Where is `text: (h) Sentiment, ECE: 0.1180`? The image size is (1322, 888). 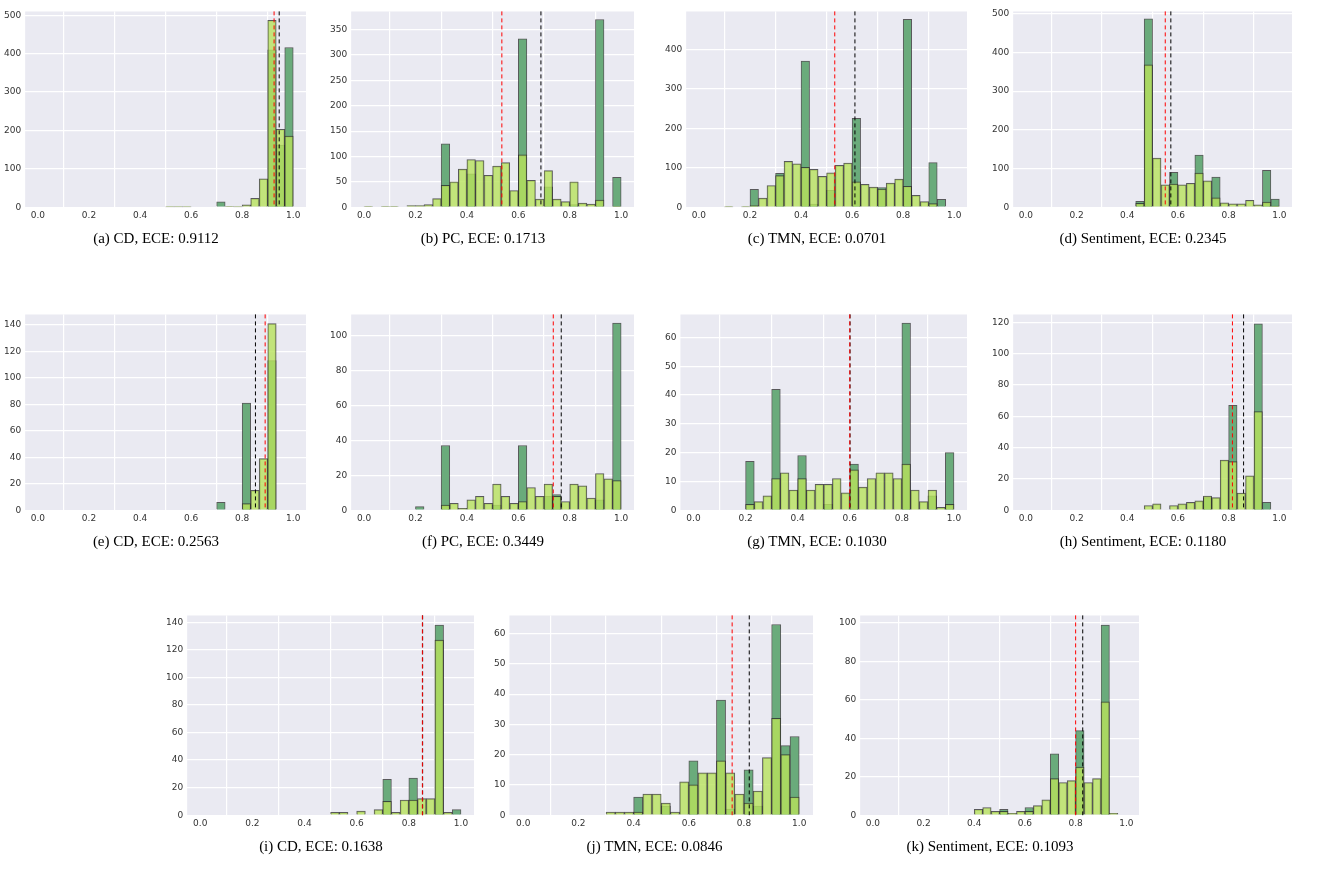
text: (h) Sentiment, ECE: 0.1180 is located at coordinates (1143, 541).